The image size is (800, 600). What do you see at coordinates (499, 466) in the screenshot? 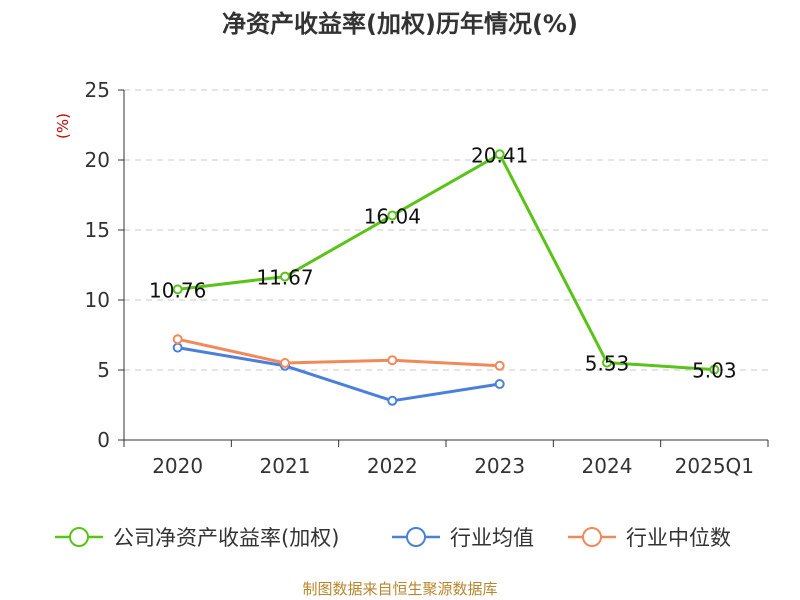
I see `x-tick-label: 2023` at bounding box center [499, 466].